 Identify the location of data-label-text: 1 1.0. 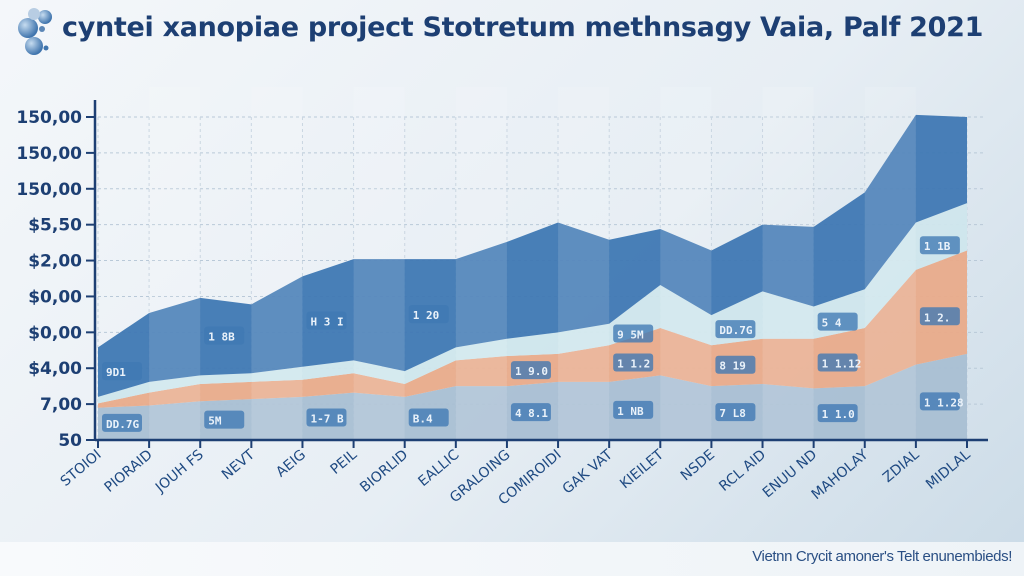
(838, 414).